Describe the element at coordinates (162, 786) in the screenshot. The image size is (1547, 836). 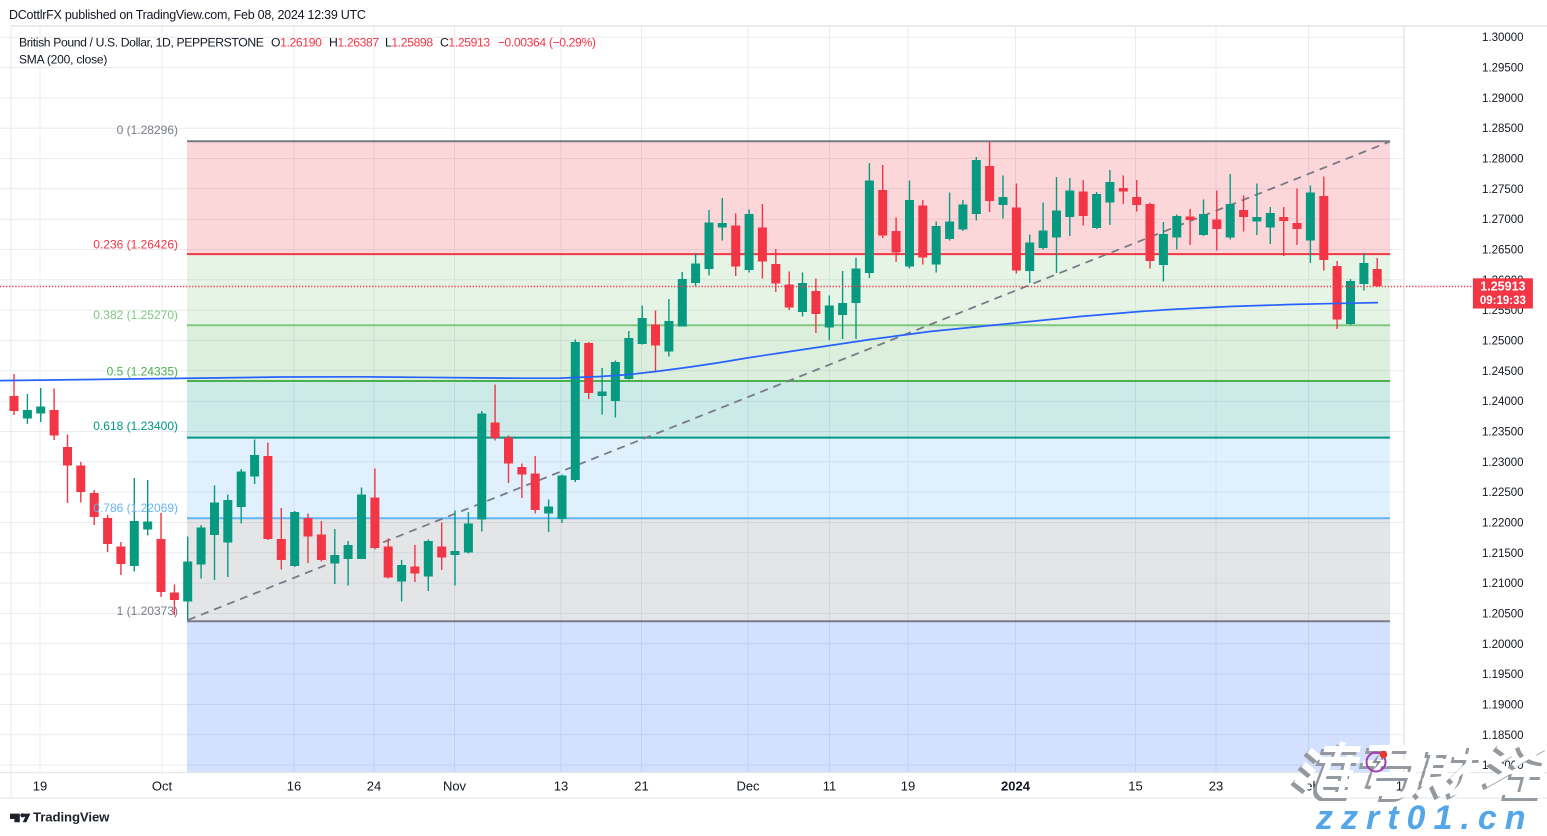
I see `svg-text: Oct` at that location.